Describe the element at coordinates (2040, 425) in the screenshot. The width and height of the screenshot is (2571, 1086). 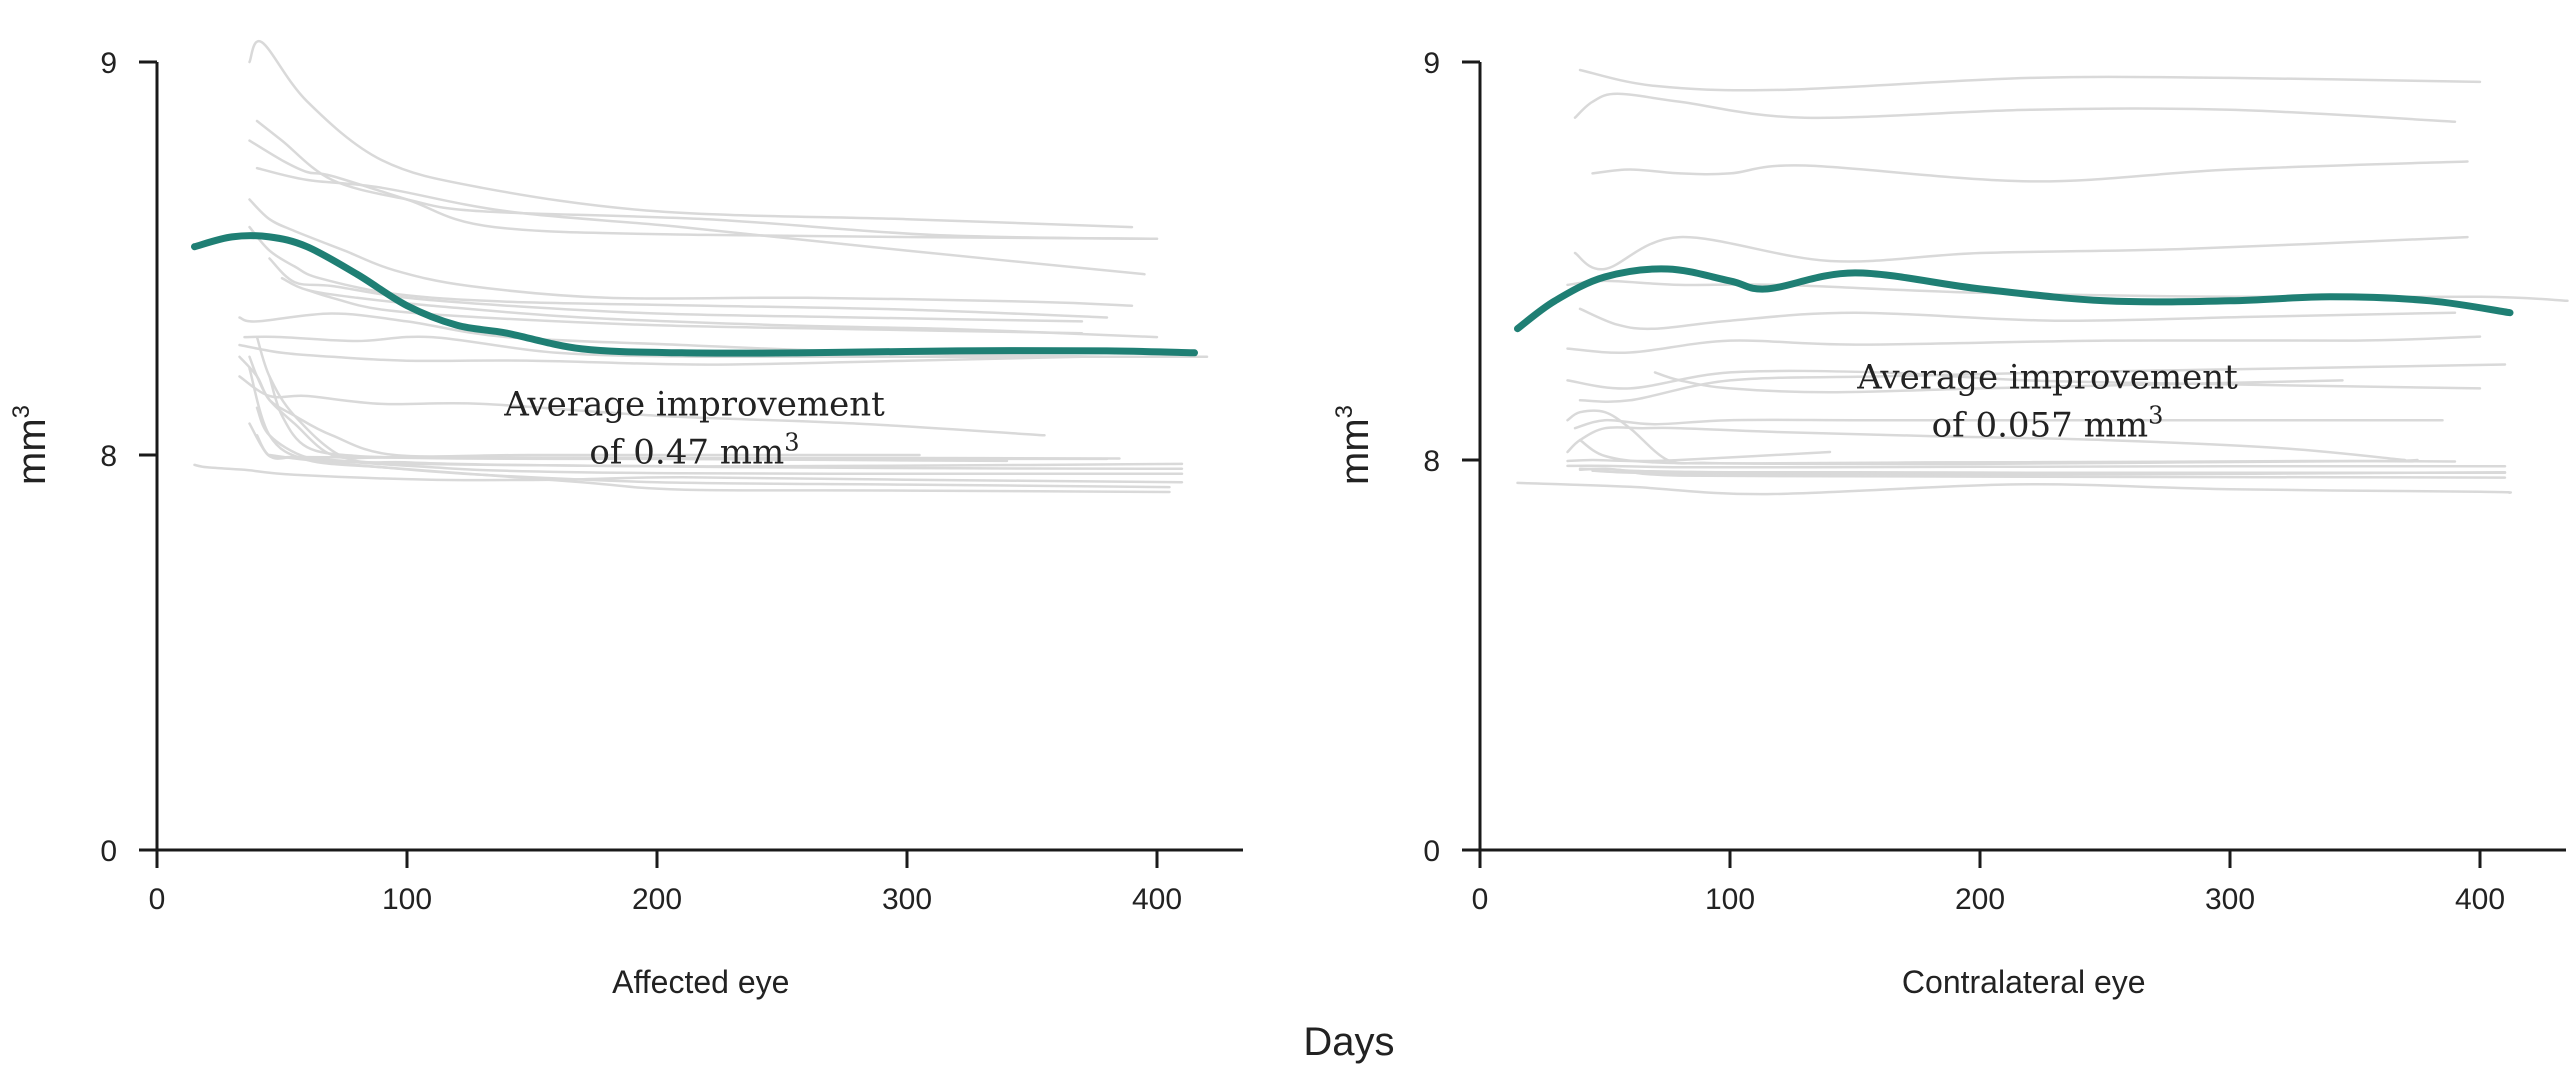
I see `annotation-value: of 0.057 mm` at that location.